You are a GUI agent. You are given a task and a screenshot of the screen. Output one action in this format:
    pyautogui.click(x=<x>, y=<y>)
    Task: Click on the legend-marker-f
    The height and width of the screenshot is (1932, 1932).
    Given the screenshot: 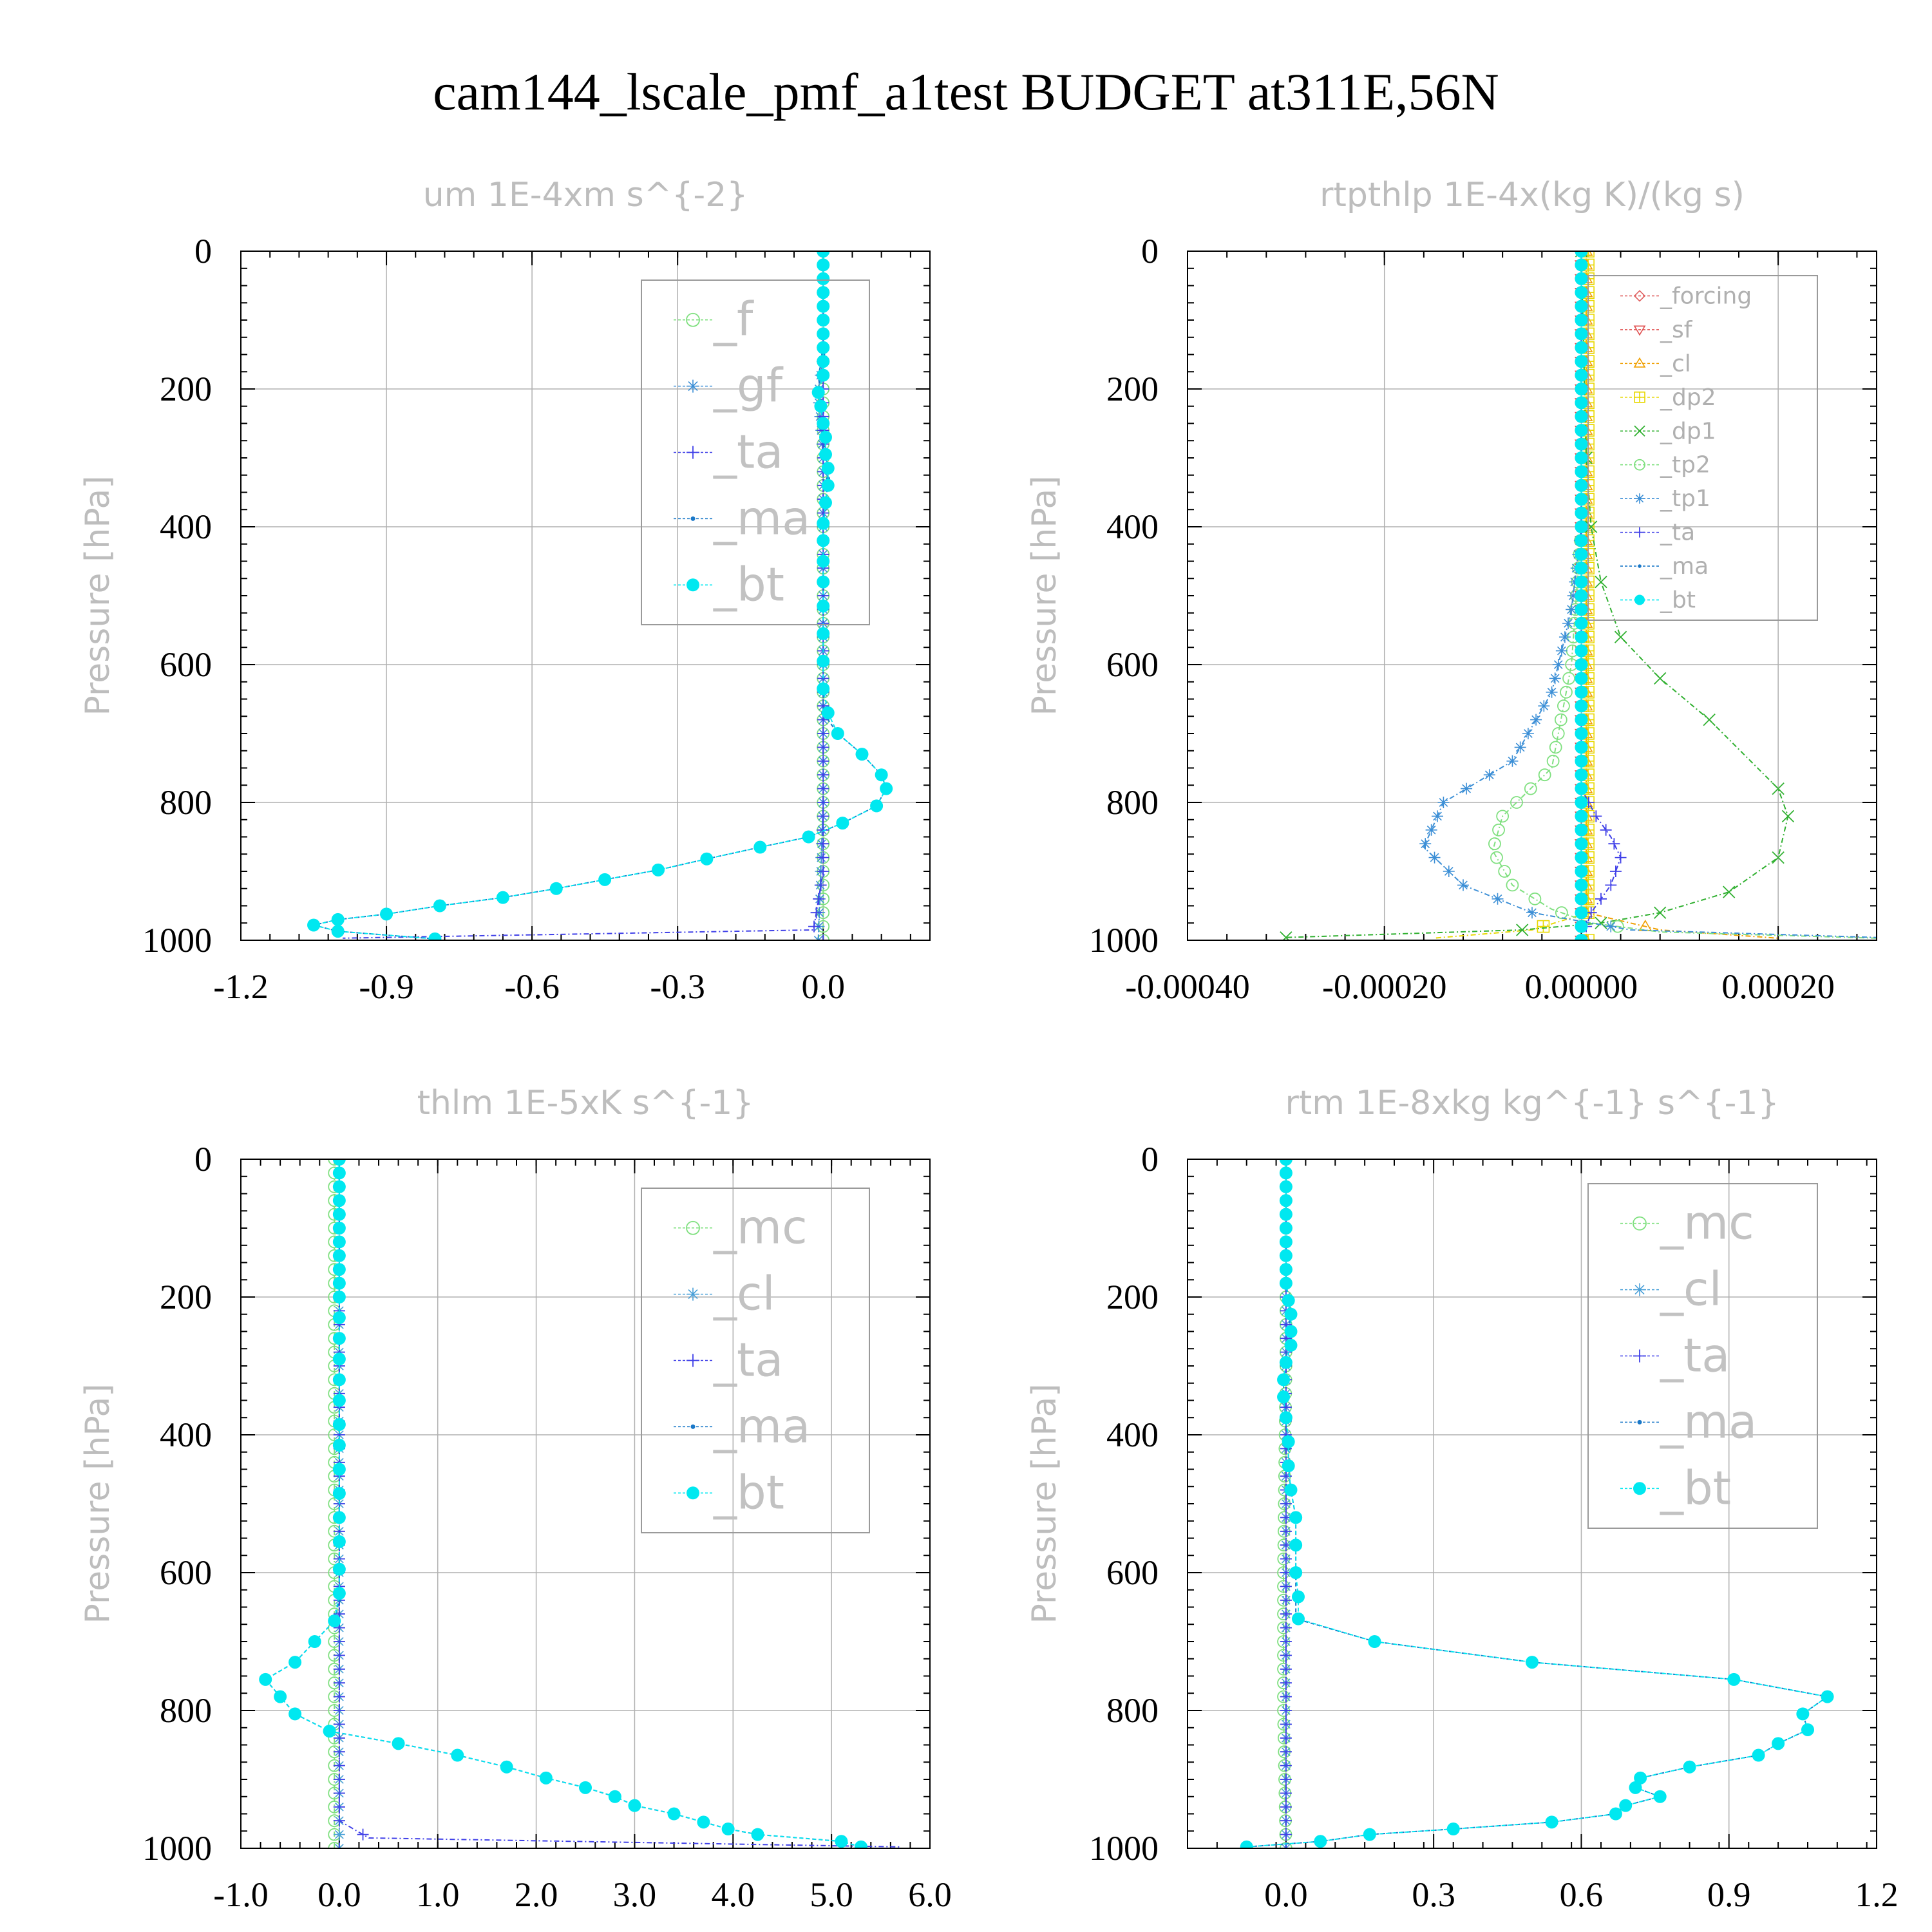 What is the action you would take?
    pyautogui.click(x=693, y=319)
    